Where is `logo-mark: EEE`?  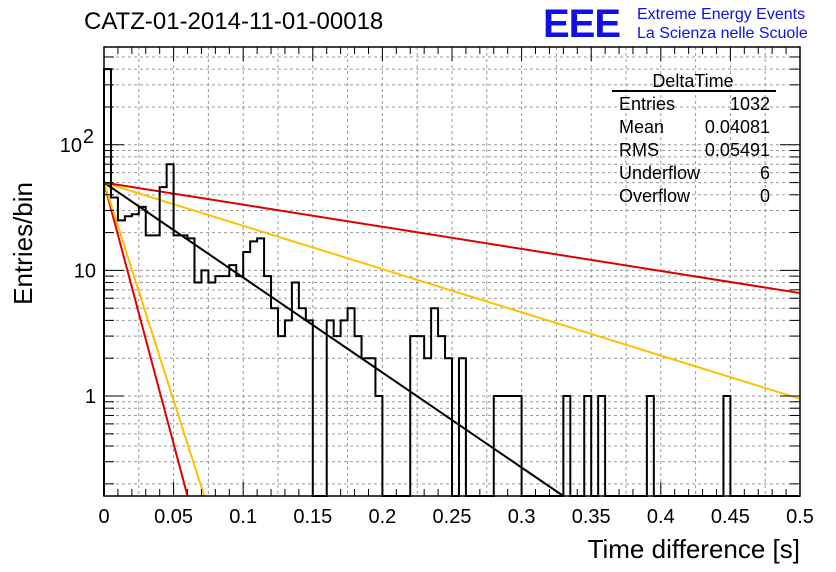
logo-mark: EEE is located at coordinates (582, 24).